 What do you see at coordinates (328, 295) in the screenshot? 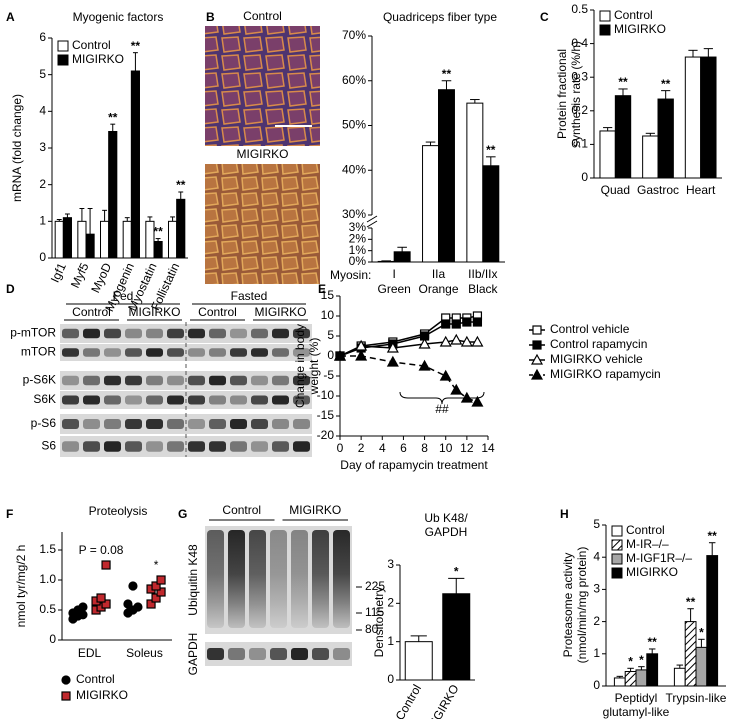
I see `y-tick-label: 15` at bounding box center [328, 295].